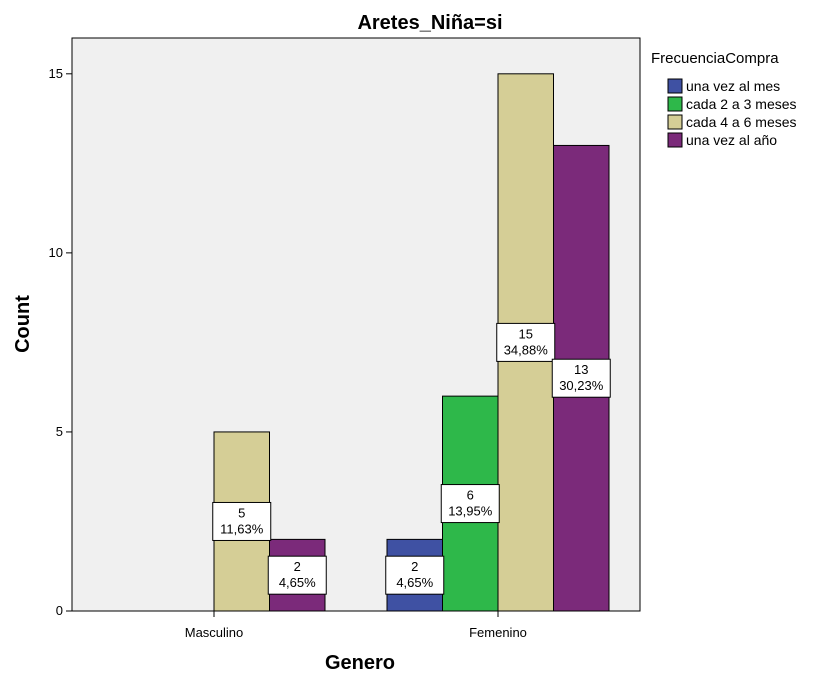  What do you see at coordinates (470, 511) in the screenshot?
I see `data-label-percent: 13,95%` at bounding box center [470, 511].